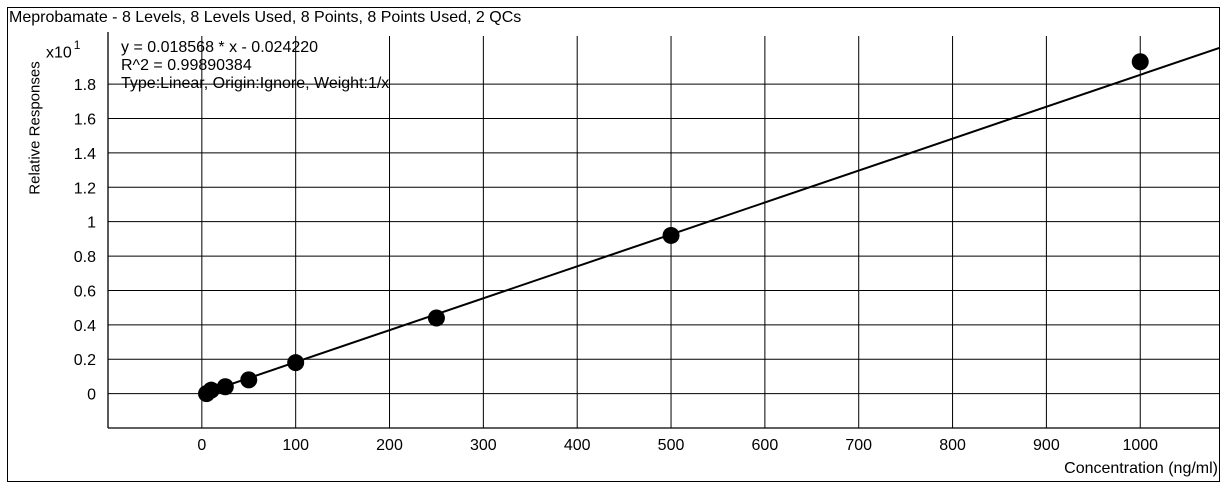 Image resolution: width=1225 pixels, height=489 pixels. Describe the element at coordinates (671, 445) in the screenshot. I see `x-tick-label: 500` at that location.